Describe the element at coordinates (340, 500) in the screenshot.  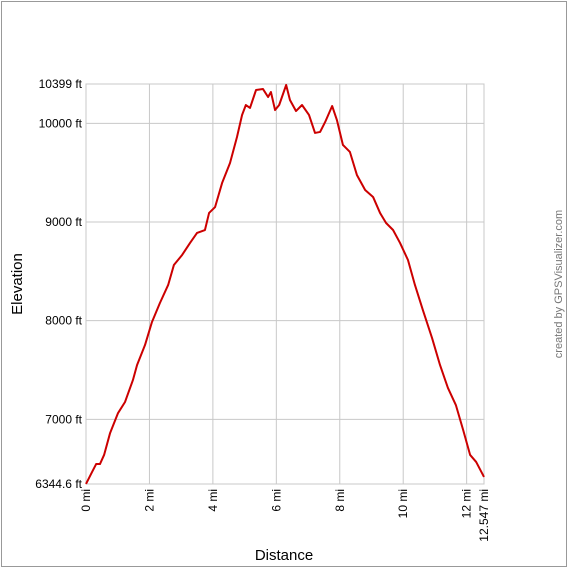
I see `x-tick-label: 8 mi` at that location.